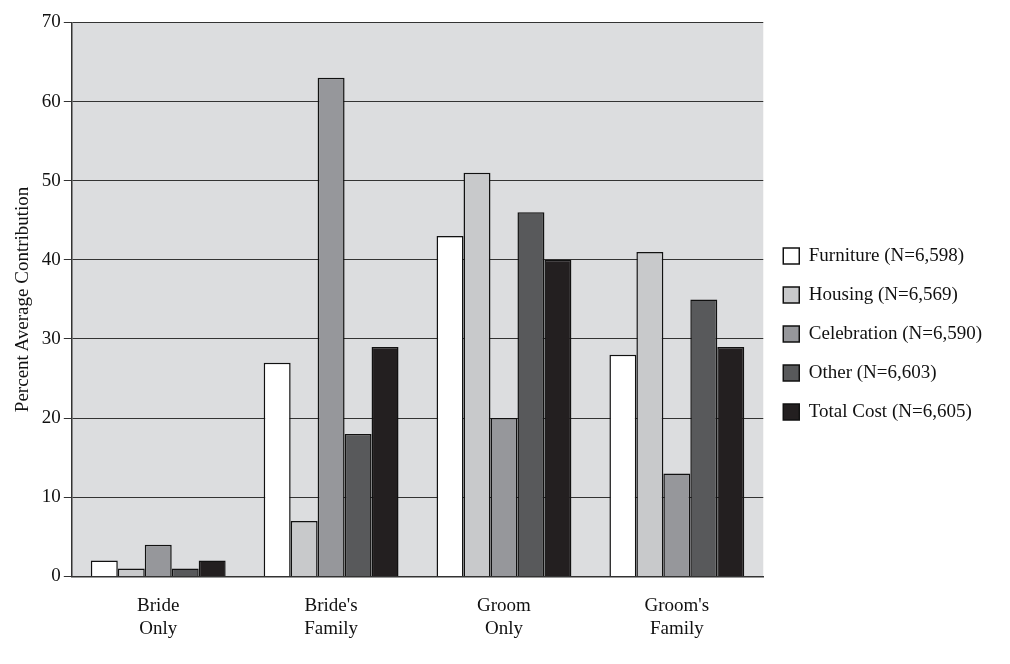 This screenshot has height=664, width=1010. What do you see at coordinates (51, 100) in the screenshot?
I see `y-tick-label: 60` at bounding box center [51, 100].